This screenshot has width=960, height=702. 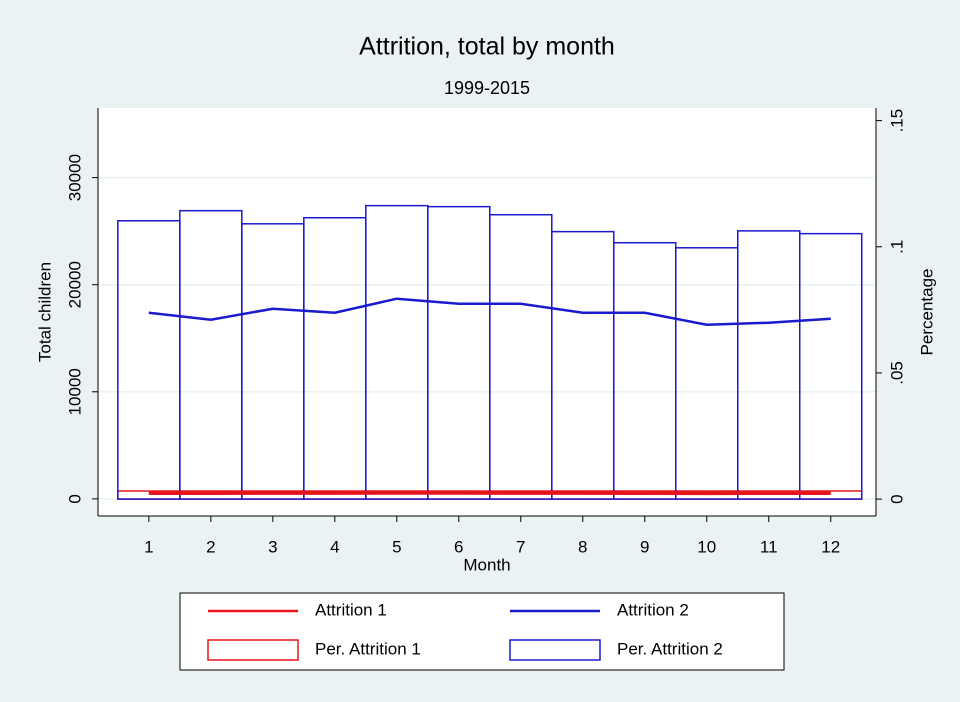 I want to click on y2-axis-title: Percentage, so click(x=926, y=312).